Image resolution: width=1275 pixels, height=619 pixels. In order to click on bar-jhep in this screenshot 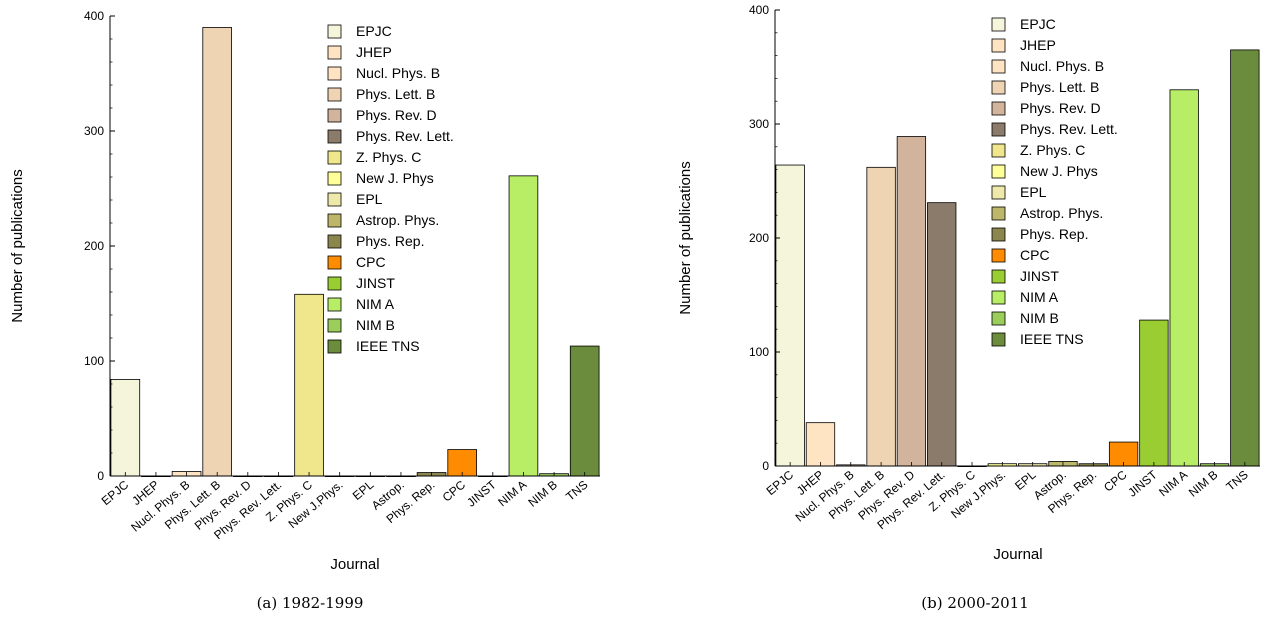, I will do `click(820, 444)`.